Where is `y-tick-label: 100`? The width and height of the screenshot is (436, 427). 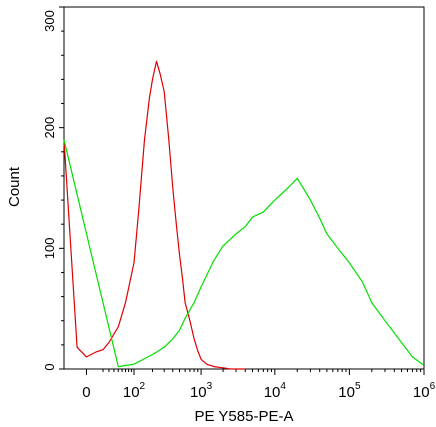
y-tick-label: 100 is located at coordinates (49, 248).